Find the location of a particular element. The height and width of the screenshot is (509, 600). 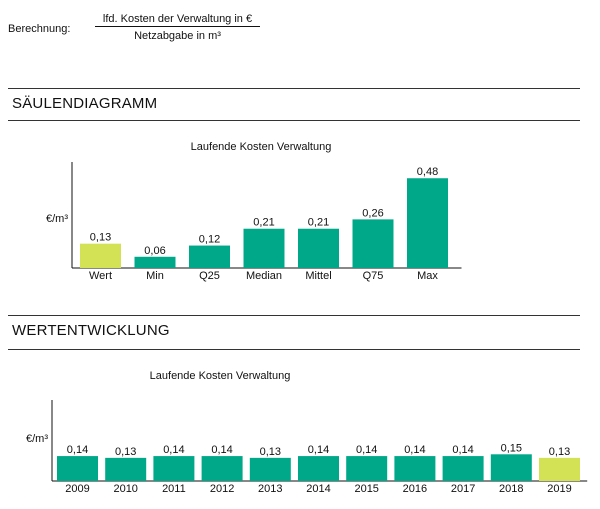

x-tick-label: 2014 is located at coordinates (318, 489).